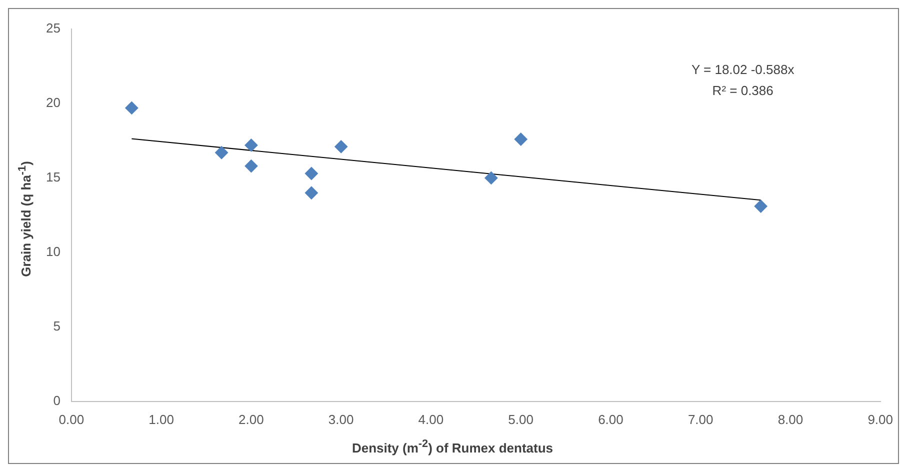  What do you see at coordinates (56, 400) in the screenshot?
I see `y-tick-label: 0` at bounding box center [56, 400].